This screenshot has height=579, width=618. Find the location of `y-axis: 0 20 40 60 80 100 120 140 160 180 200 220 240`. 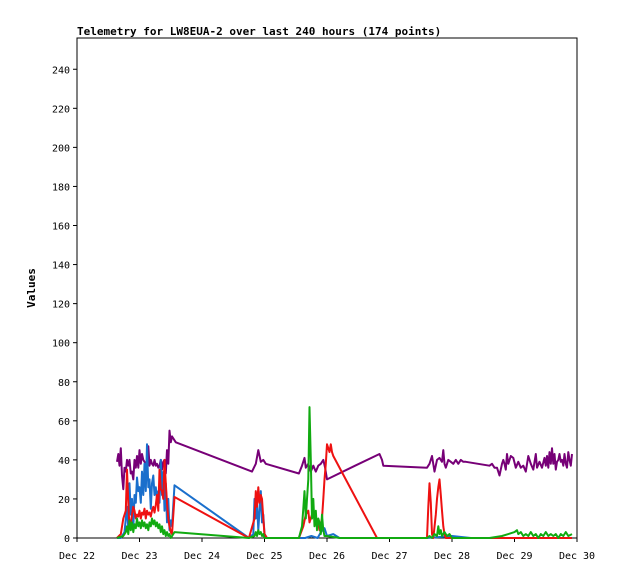

y-axis: 0 20 40 60 80 100 120 140 160 180 200 220 240 is located at coordinates (64, 305).